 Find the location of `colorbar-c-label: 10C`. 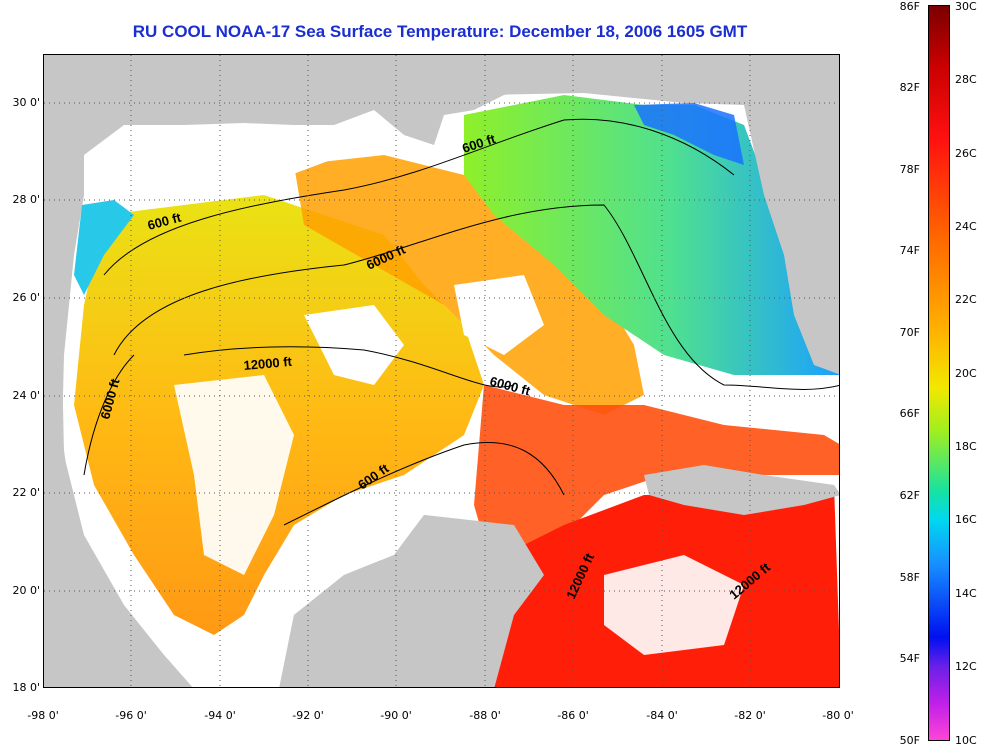

colorbar-c-label: 10C is located at coordinates (966, 740).